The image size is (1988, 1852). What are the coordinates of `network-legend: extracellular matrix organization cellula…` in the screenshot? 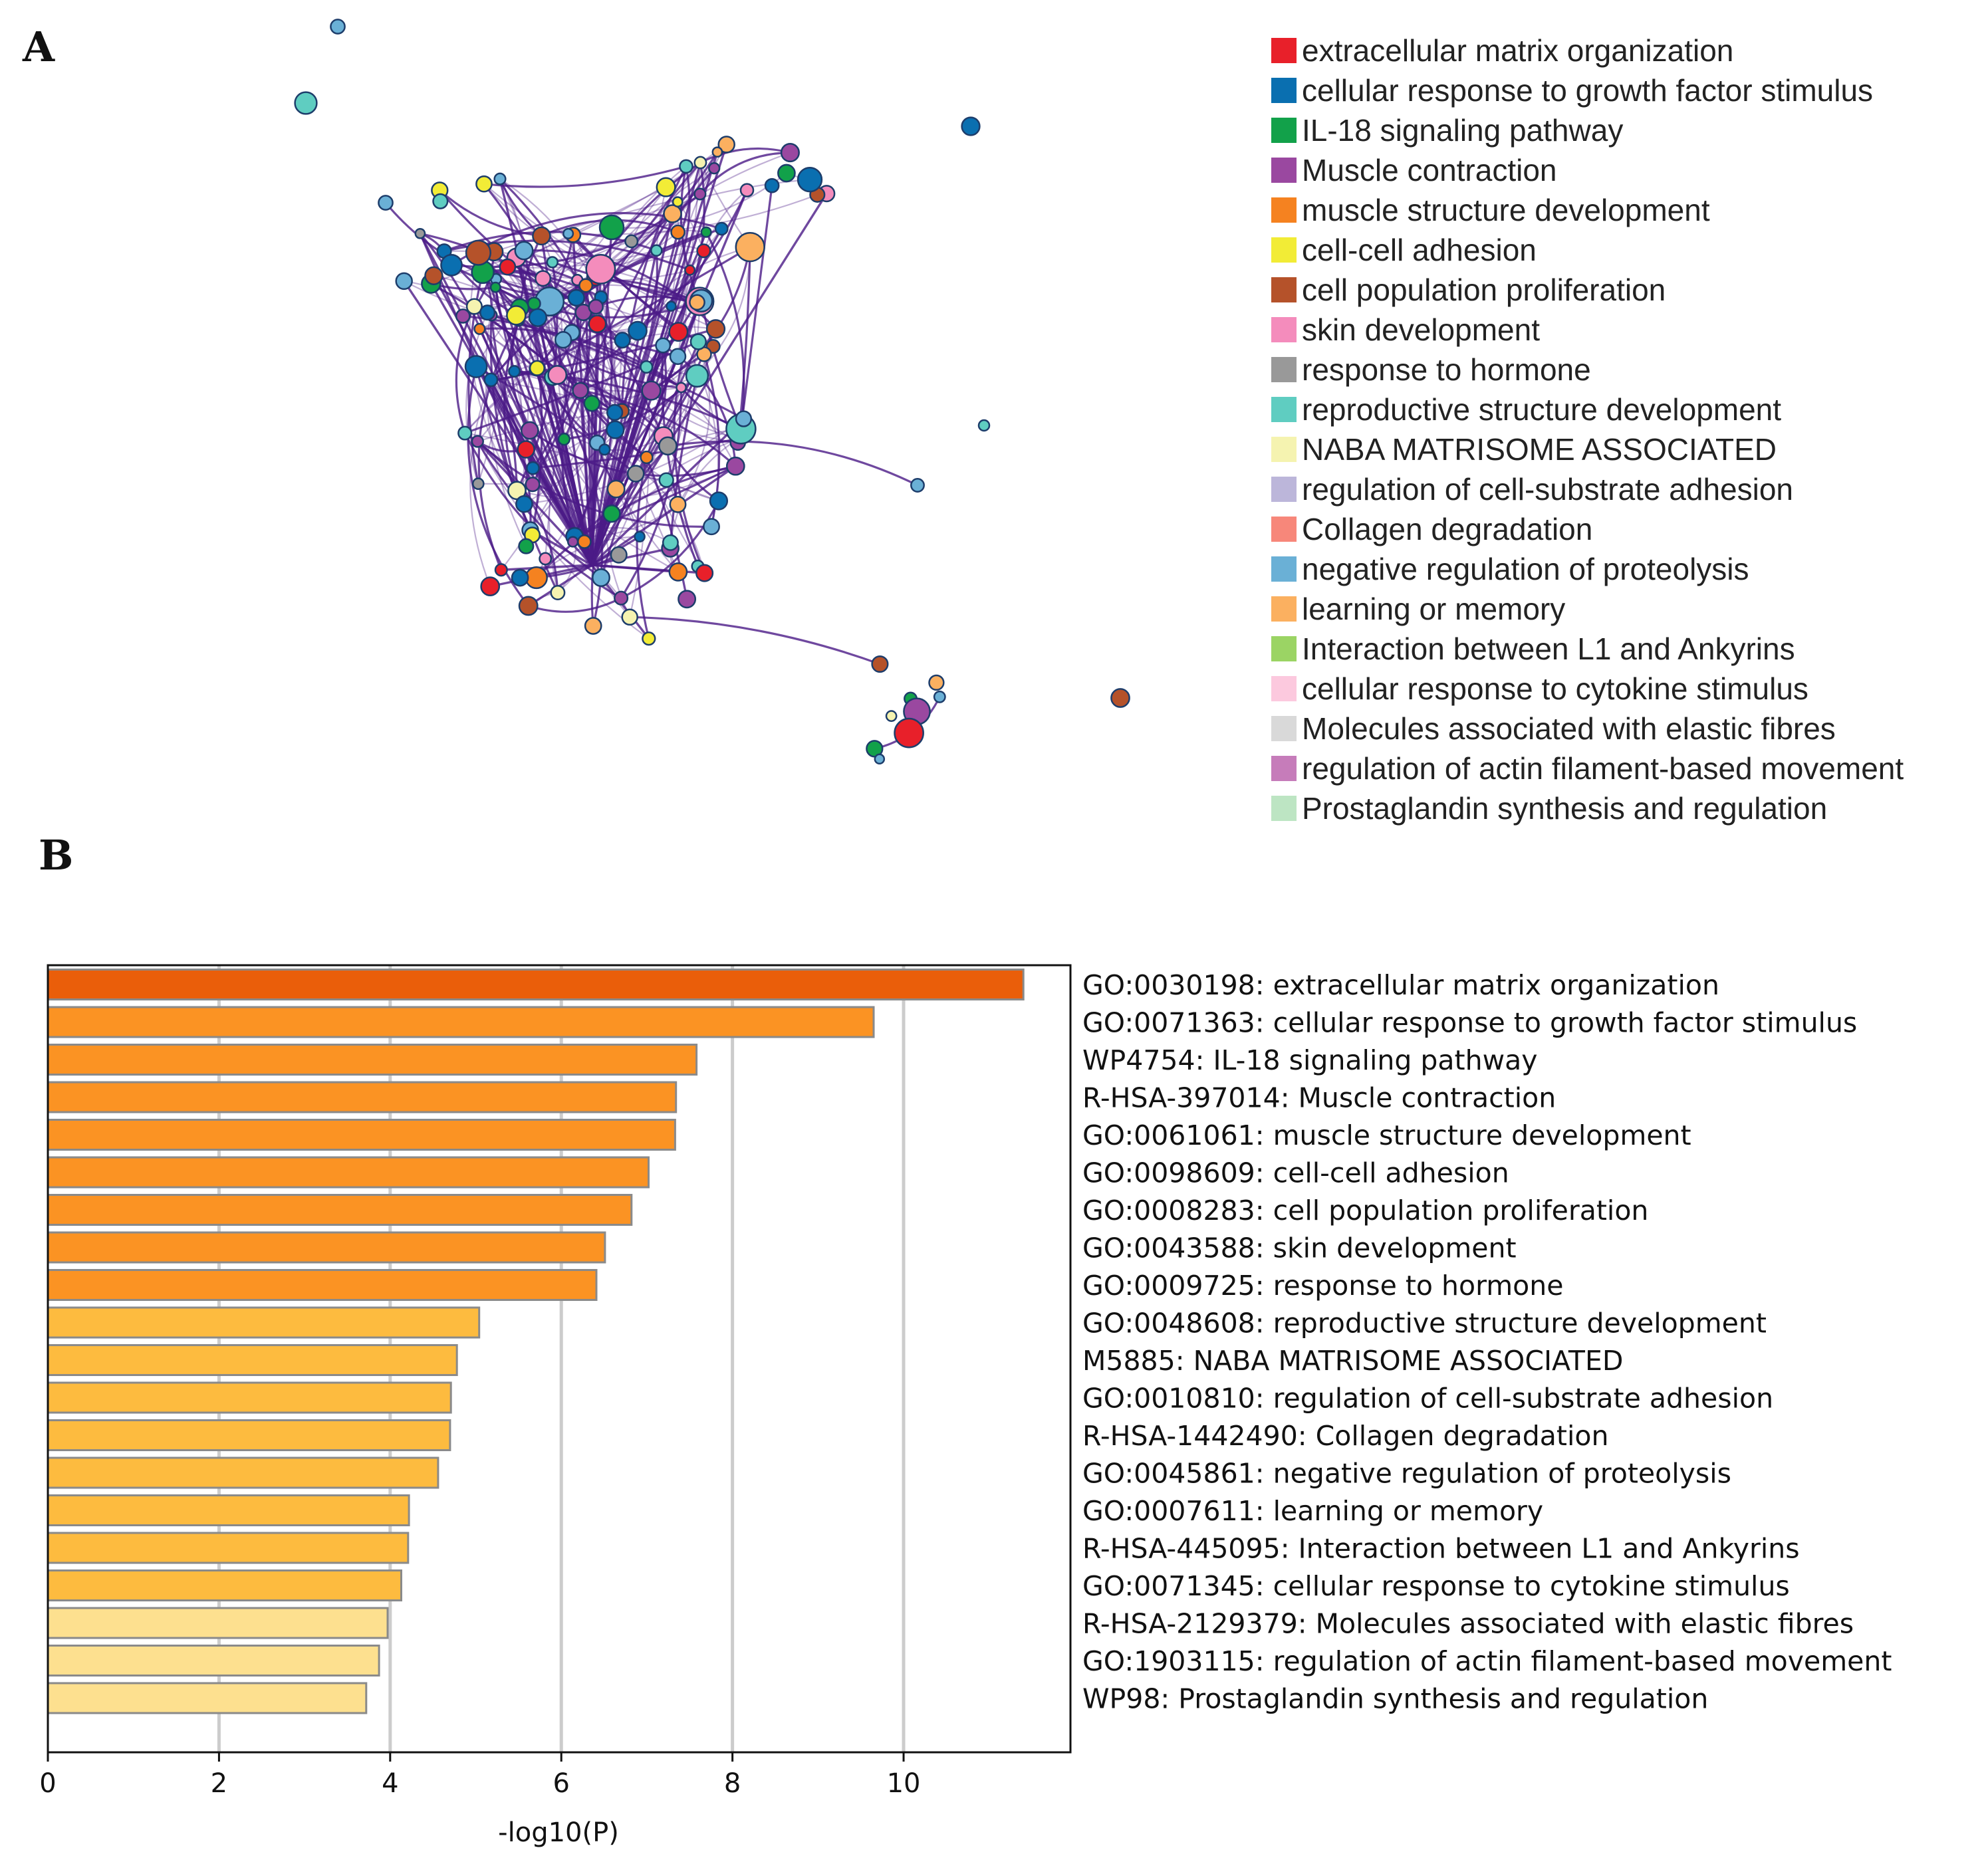 It's located at (1587, 429).